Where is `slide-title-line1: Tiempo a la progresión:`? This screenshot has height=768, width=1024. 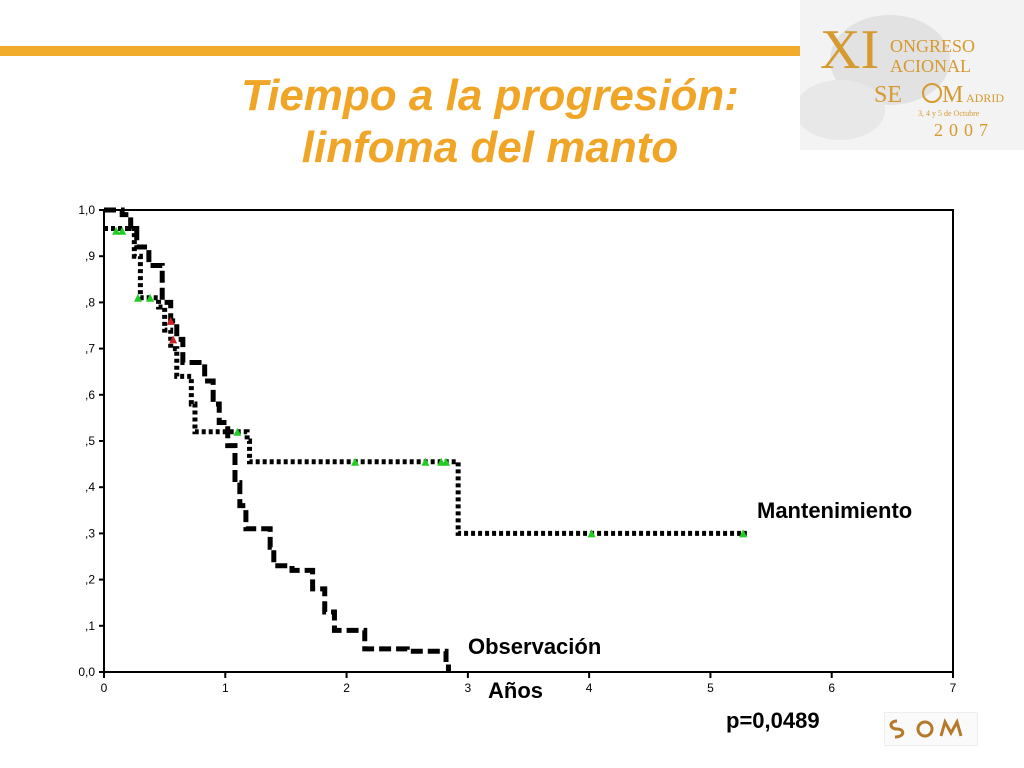
slide-title-line1: Tiempo a la progresión: is located at coordinates (490, 95).